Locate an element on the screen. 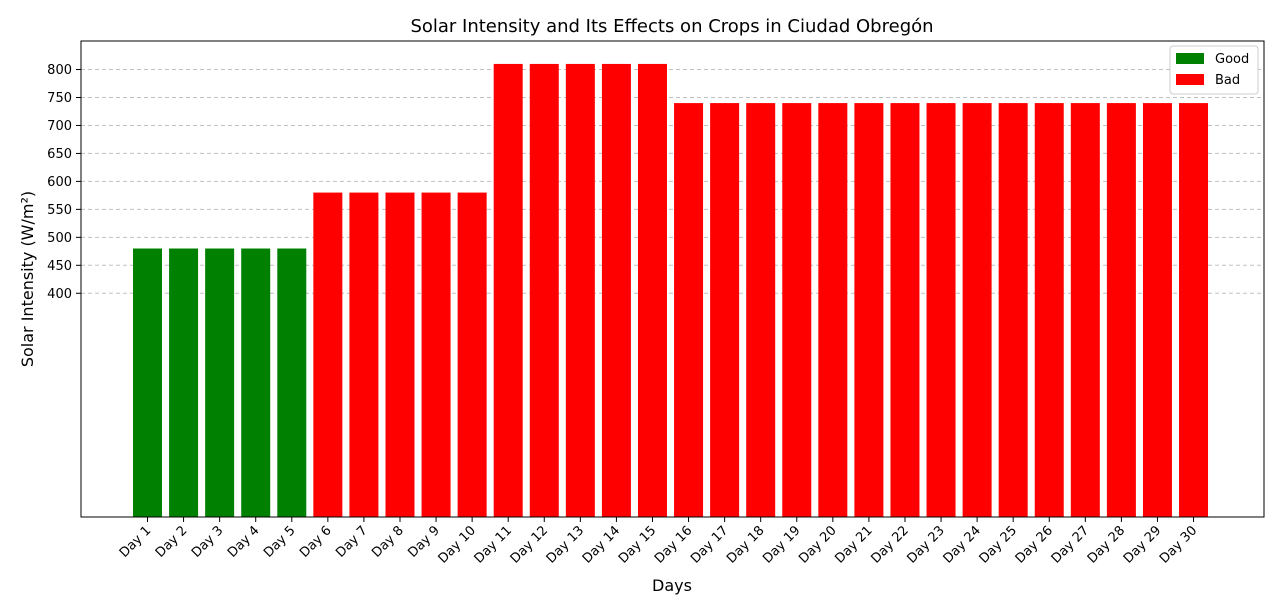  y-tick-label: 700 is located at coordinates (59, 126).